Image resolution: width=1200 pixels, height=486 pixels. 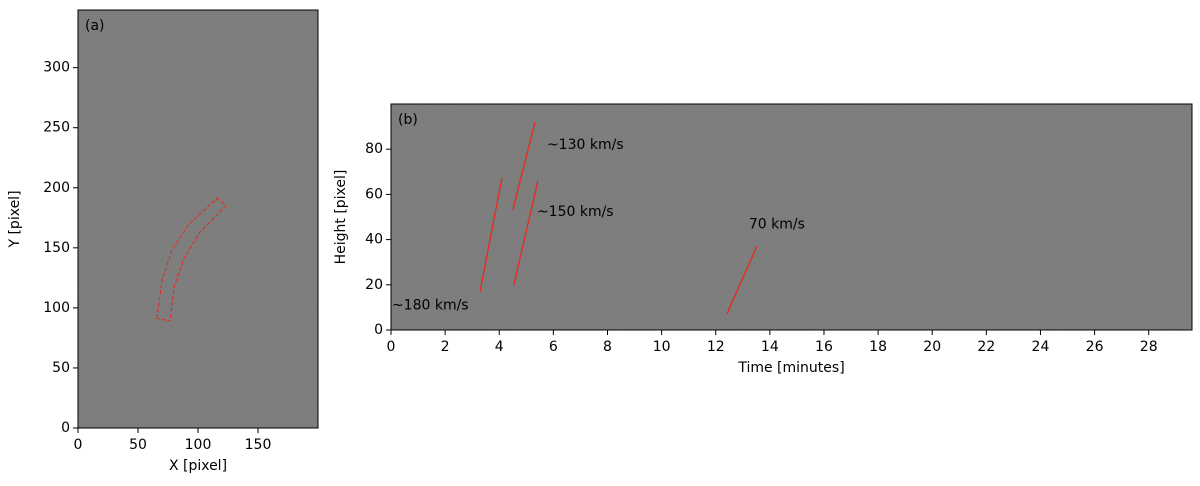 What do you see at coordinates (607, 347) in the screenshot?
I see `x-tick-label: 8` at bounding box center [607, 347].